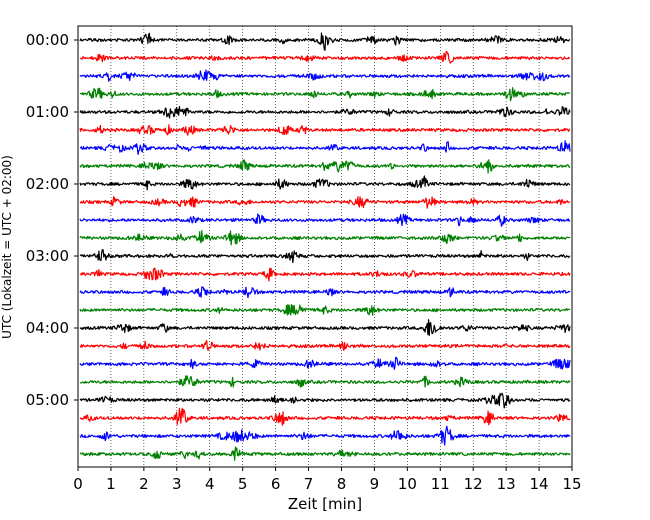 This screenshot has height=520, width=650. Describe the element at coordinates (309, 484) in the screenshot. I see `x-tick-label: 7` at that location.